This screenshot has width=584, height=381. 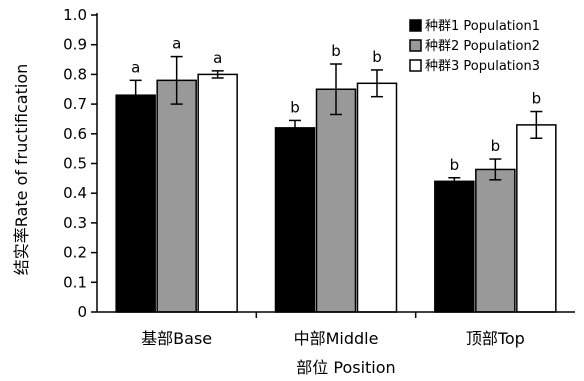 I want to click on x-axis-title: 部位 Position, so click(x=345, y=367).